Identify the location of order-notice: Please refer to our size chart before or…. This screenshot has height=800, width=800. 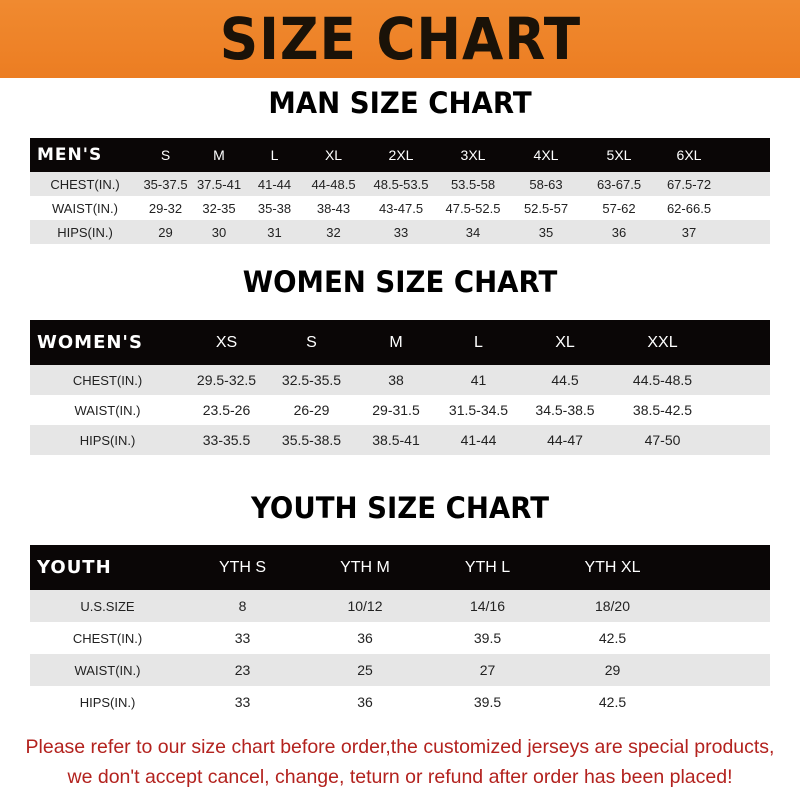
(400, 762).